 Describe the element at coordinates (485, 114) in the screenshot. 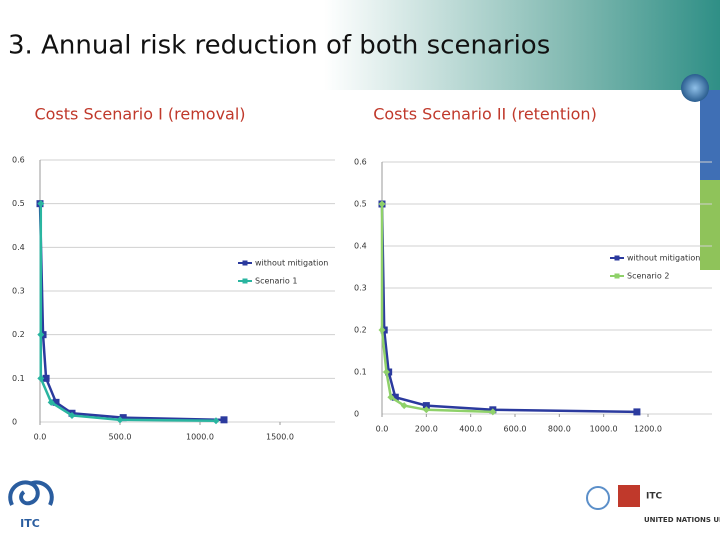

I see `chart-title: Costs Scenario II (retention)` at that location.